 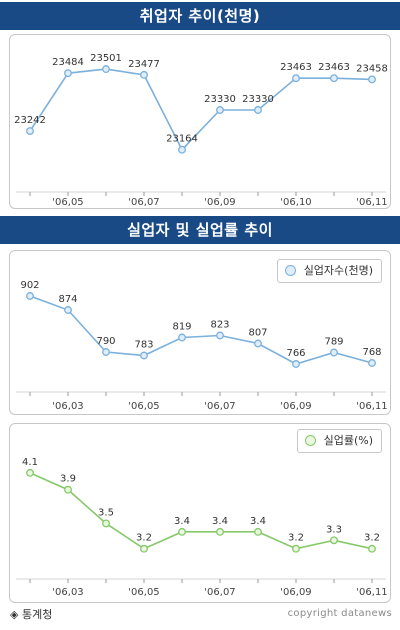 I want to click on data-label: 766, so click(x=295, y=353).